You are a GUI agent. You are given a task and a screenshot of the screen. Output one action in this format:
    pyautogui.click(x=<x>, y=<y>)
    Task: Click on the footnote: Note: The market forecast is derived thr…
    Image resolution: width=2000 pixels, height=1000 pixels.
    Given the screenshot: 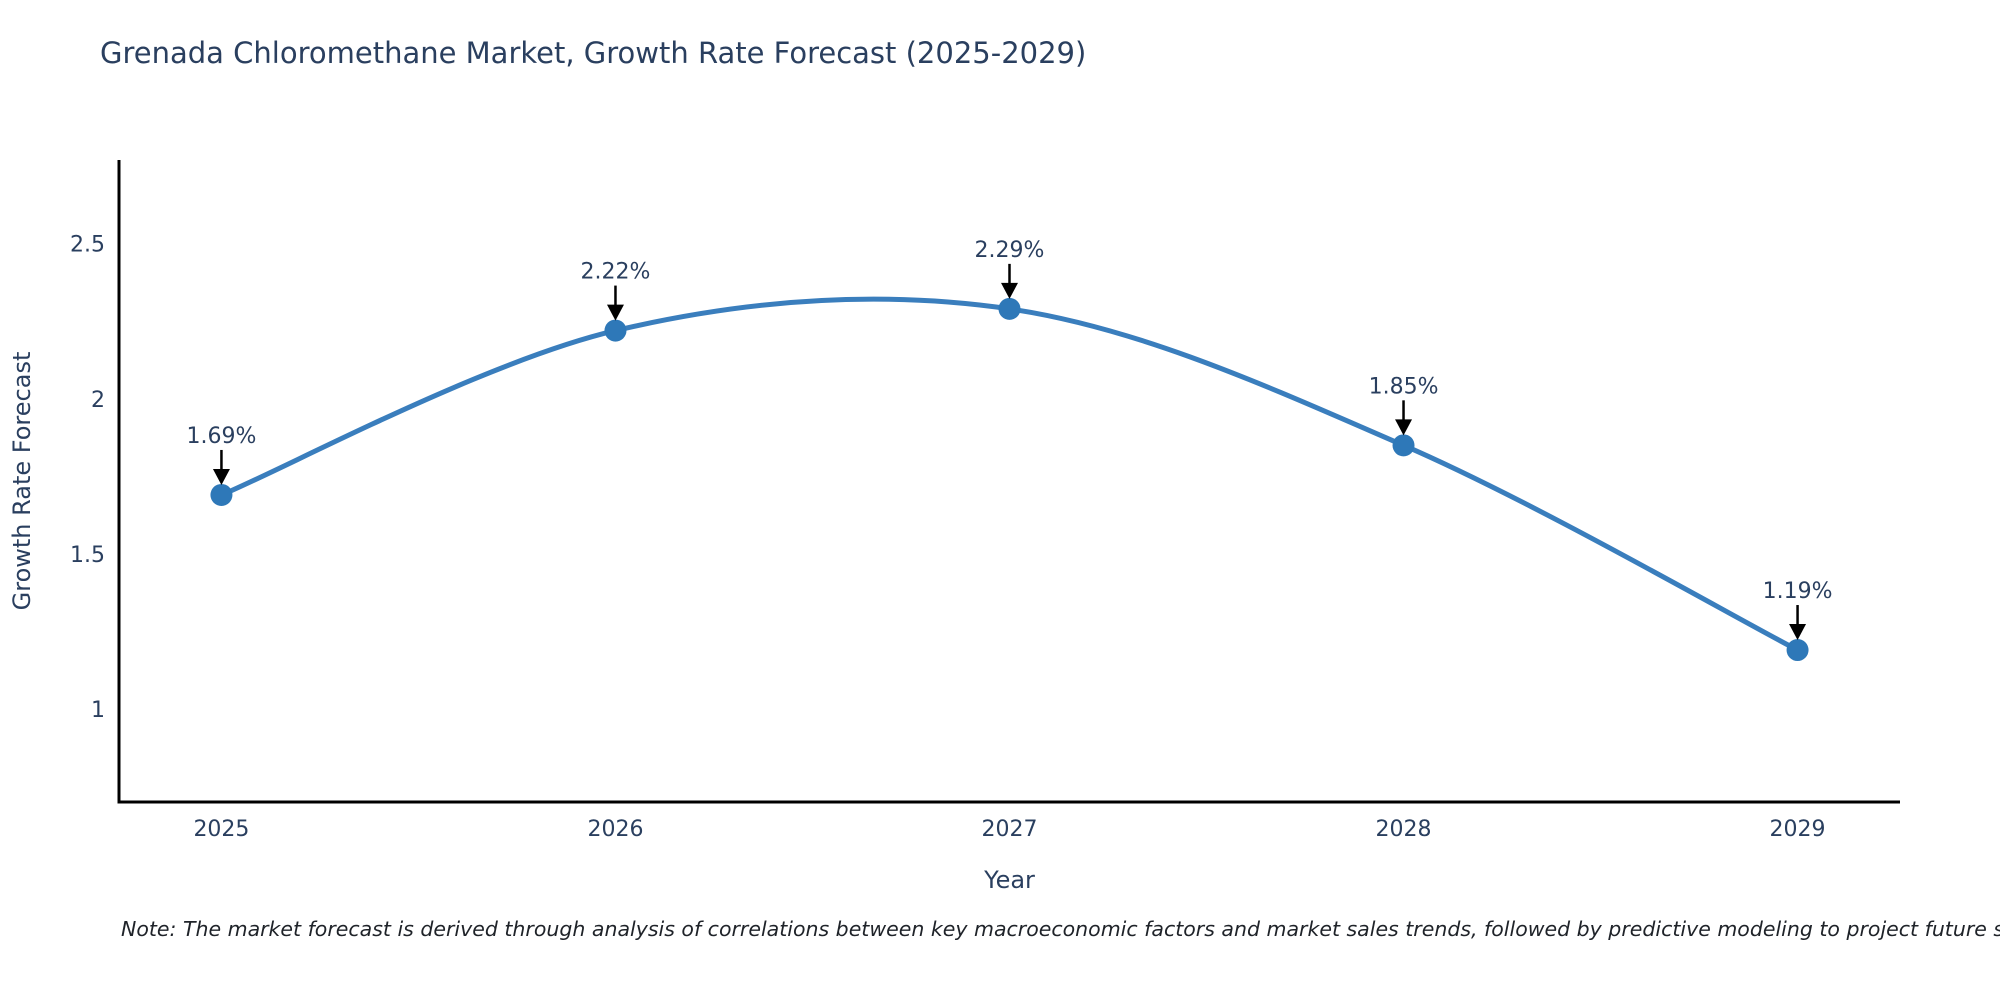 What is the action you would take?
    pyautogui.click(x=1060, y=929)
    